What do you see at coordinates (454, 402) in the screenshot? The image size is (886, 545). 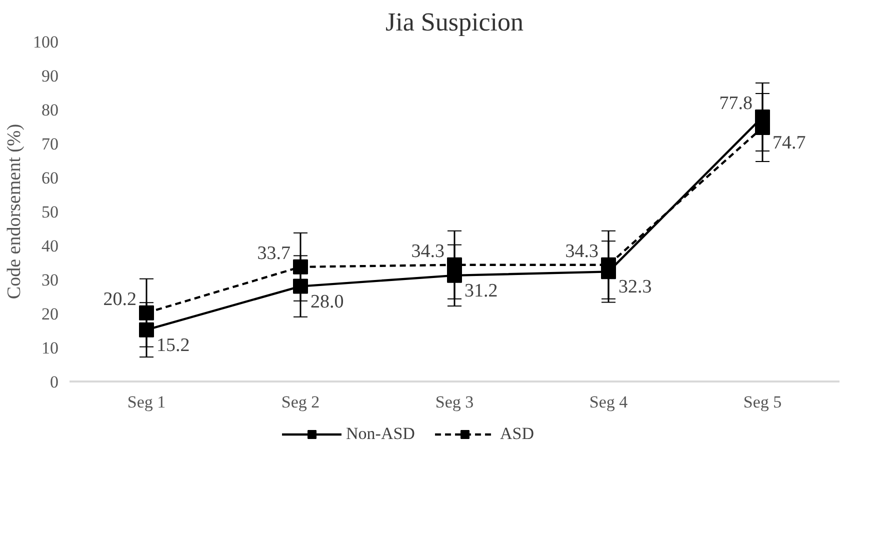 I see `x-tick-label: Seg 3` at bounding box center [454, 402].